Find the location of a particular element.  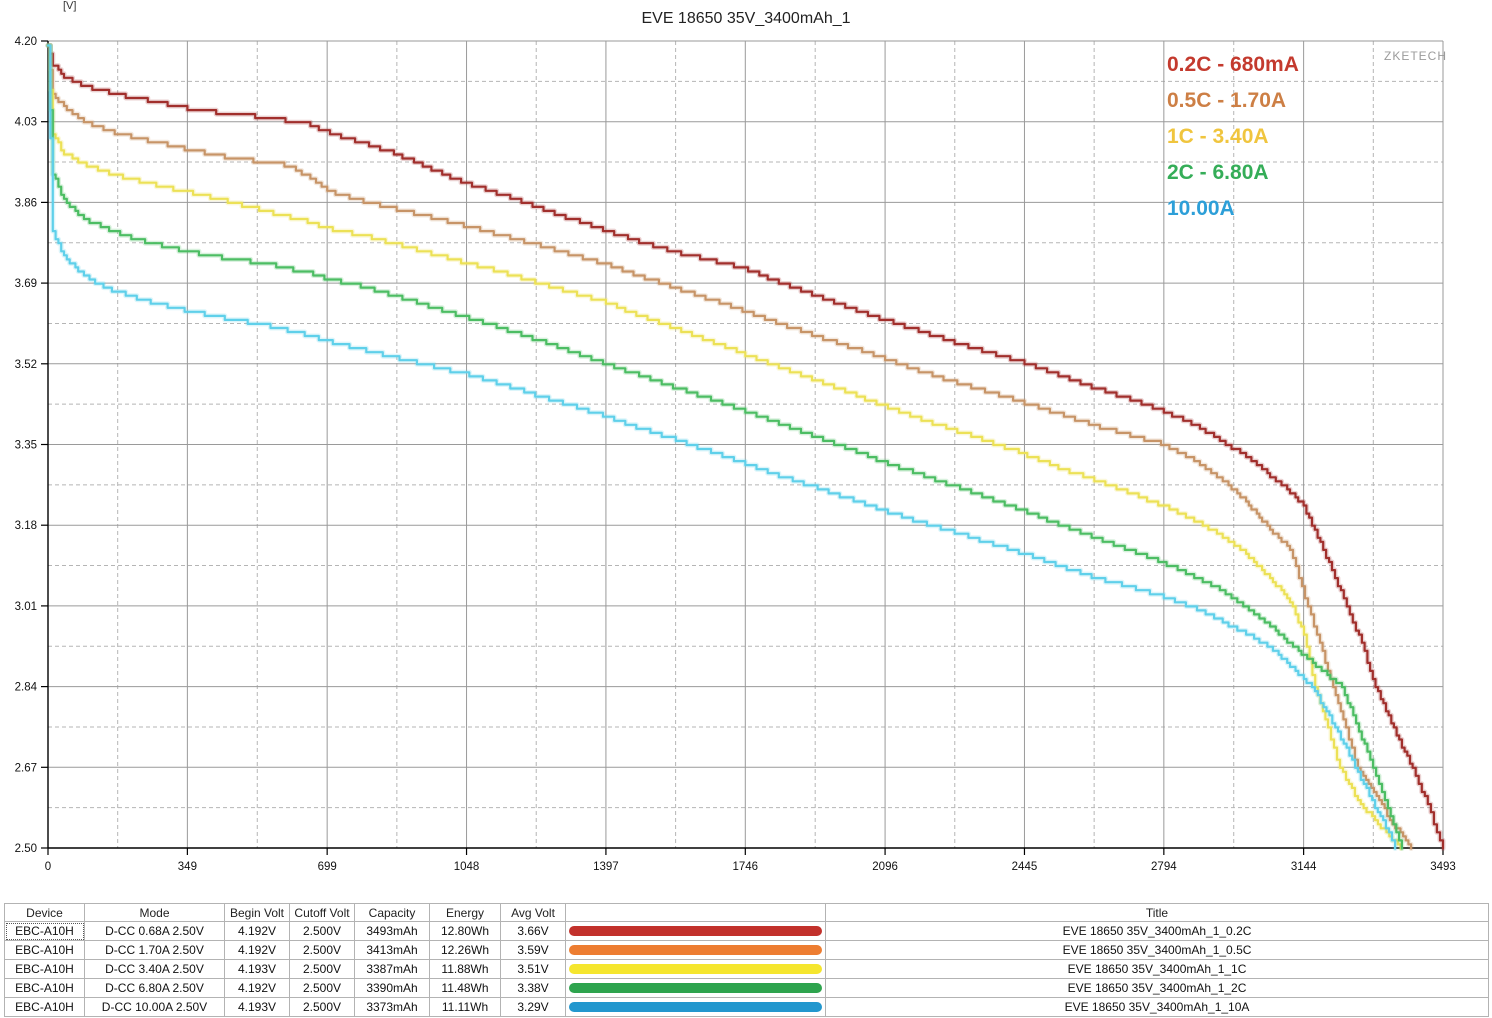

y-tick-label: 3.86 is located at coordinates (26, 203).